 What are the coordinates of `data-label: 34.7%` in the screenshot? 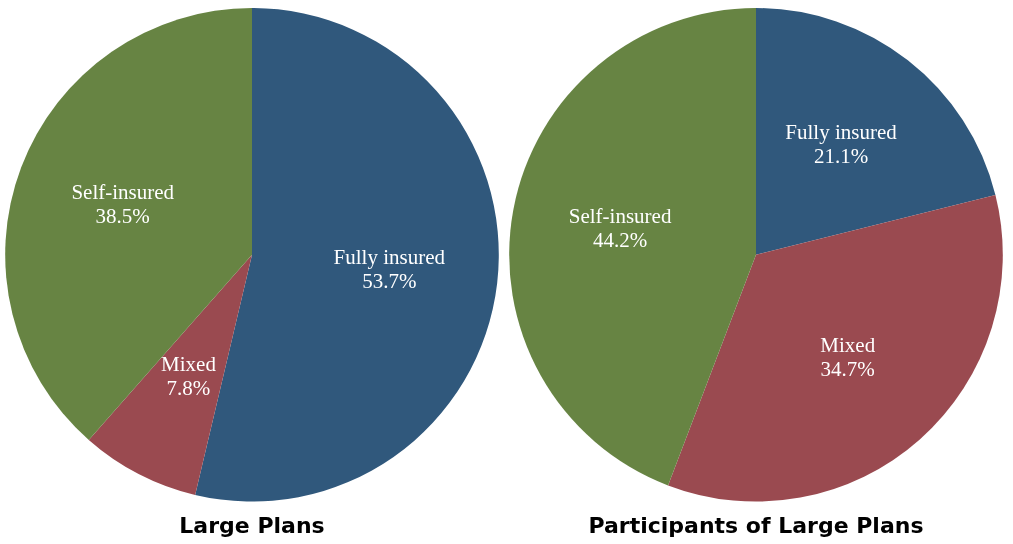 It's located at (847, 368).